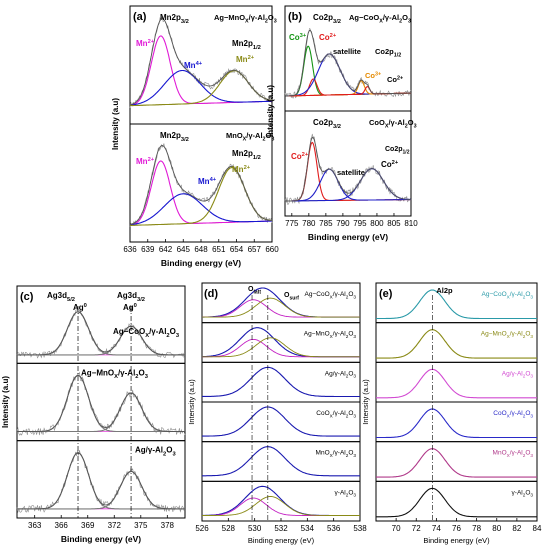 The image size is (546, 550). Describe the element at coordinates (516, 528) in the screenshot. I see `x-tick-label: 82` at that location.